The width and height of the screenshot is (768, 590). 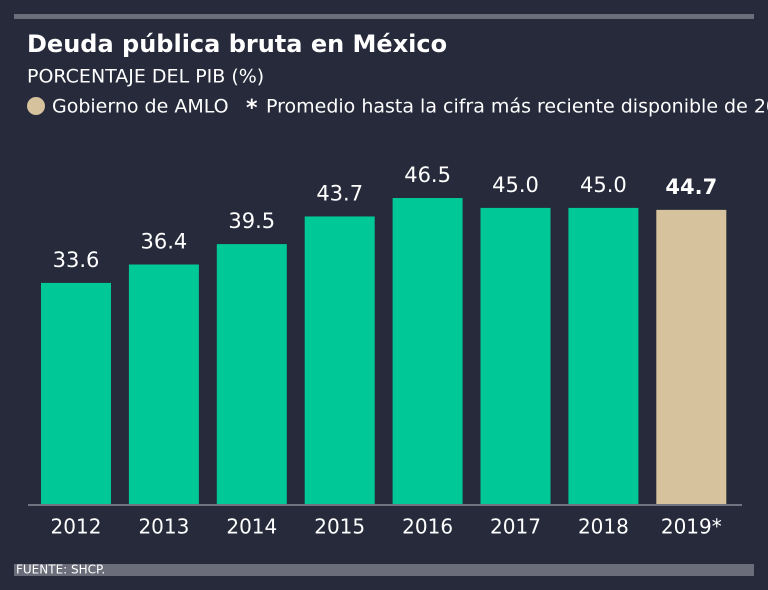 What do you see at coordinates (252, 108) in the screenshot?
I see `note-symbol: *` at bounding box center [252, 108].